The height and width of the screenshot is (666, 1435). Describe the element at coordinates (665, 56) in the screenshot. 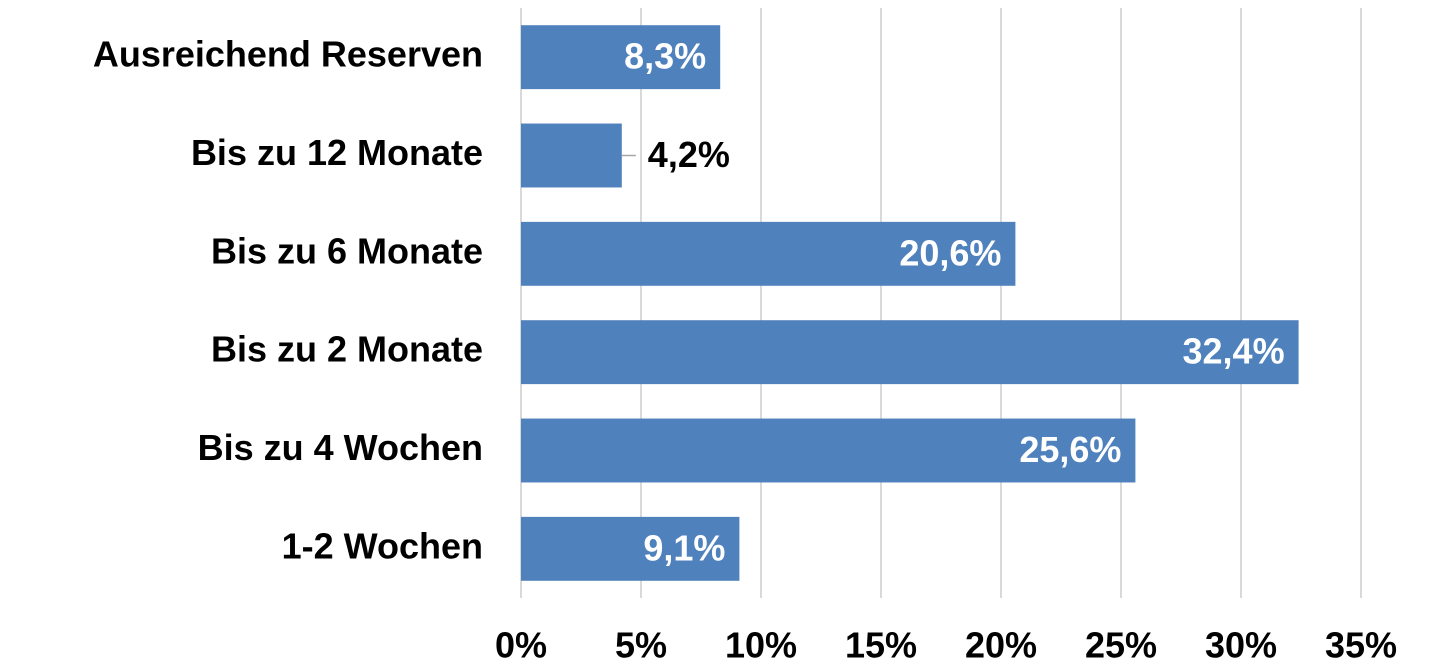

I see `data-label: 8,3%` at that location.